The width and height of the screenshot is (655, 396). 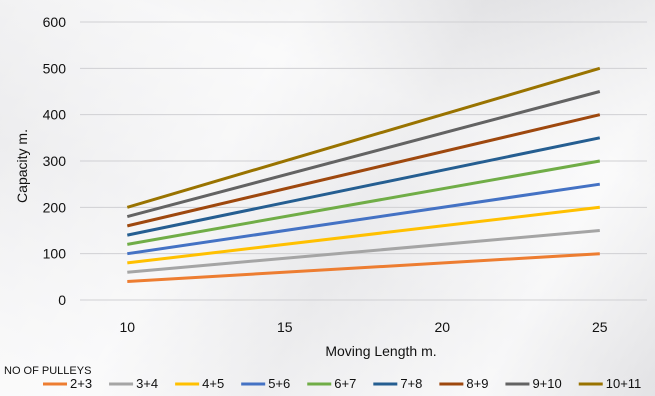 I want to click on series-line-2+3, so click(x=363, y=267).